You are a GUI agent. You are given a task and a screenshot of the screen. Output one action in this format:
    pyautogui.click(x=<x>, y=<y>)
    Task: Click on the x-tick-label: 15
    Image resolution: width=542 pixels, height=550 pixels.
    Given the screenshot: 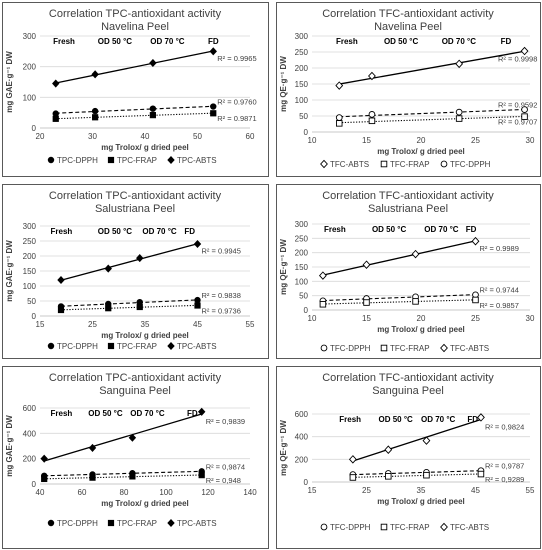 What is the action you would take?
    pyautogui.click(x=312, y=490)
    